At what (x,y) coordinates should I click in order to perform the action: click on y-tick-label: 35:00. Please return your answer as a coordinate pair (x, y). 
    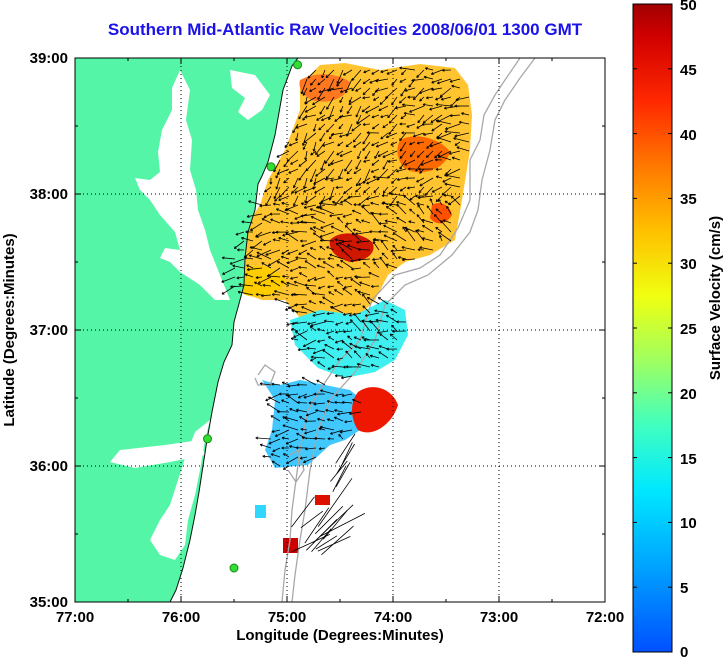
    Looking at the image, I should click on (49, 602).